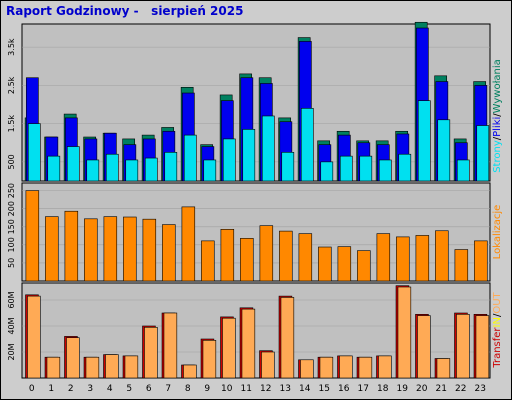 The image size is (512, 400). What do you see at coordinates (11, 47) in the screenshot?
I see `y-tick-label: 3.5k` at bounding box center [11, 47].